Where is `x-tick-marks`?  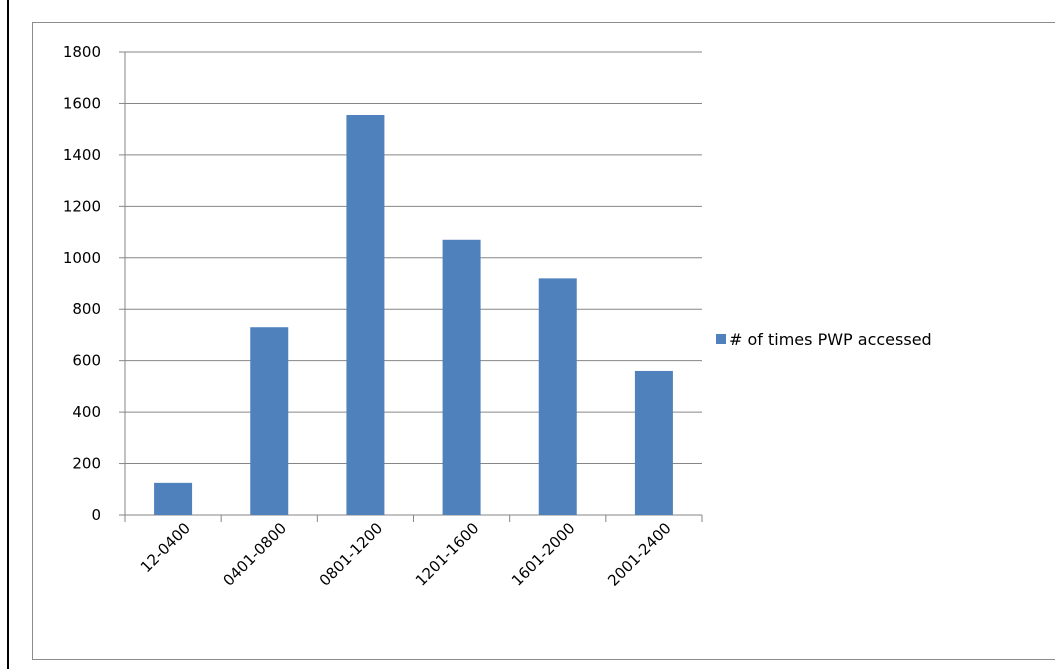
x-tick-marks is located at coordinates (413, 518).